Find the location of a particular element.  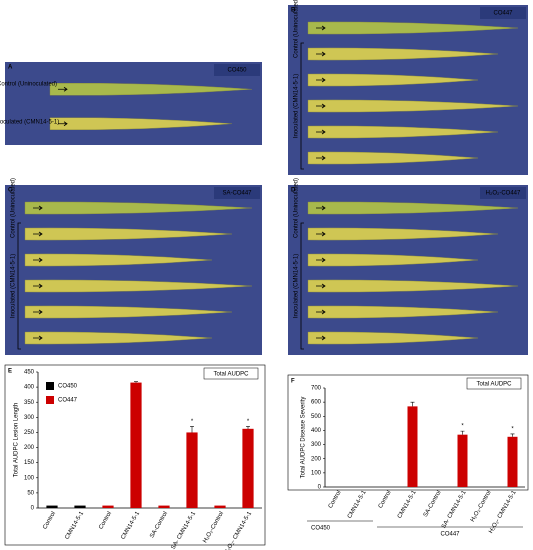

panel-letter: E is located at coordinates (10, 372).